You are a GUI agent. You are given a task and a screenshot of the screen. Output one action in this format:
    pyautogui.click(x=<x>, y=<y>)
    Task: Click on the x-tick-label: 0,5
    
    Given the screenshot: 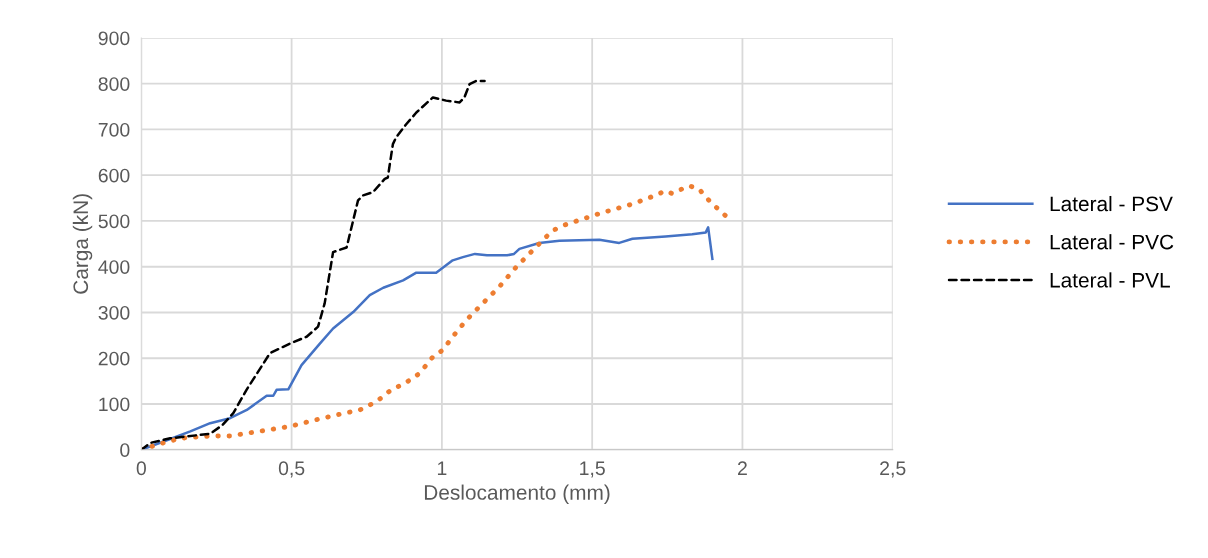 What is the action you would take?
    pyautogui.click(x=291, y=469)
    